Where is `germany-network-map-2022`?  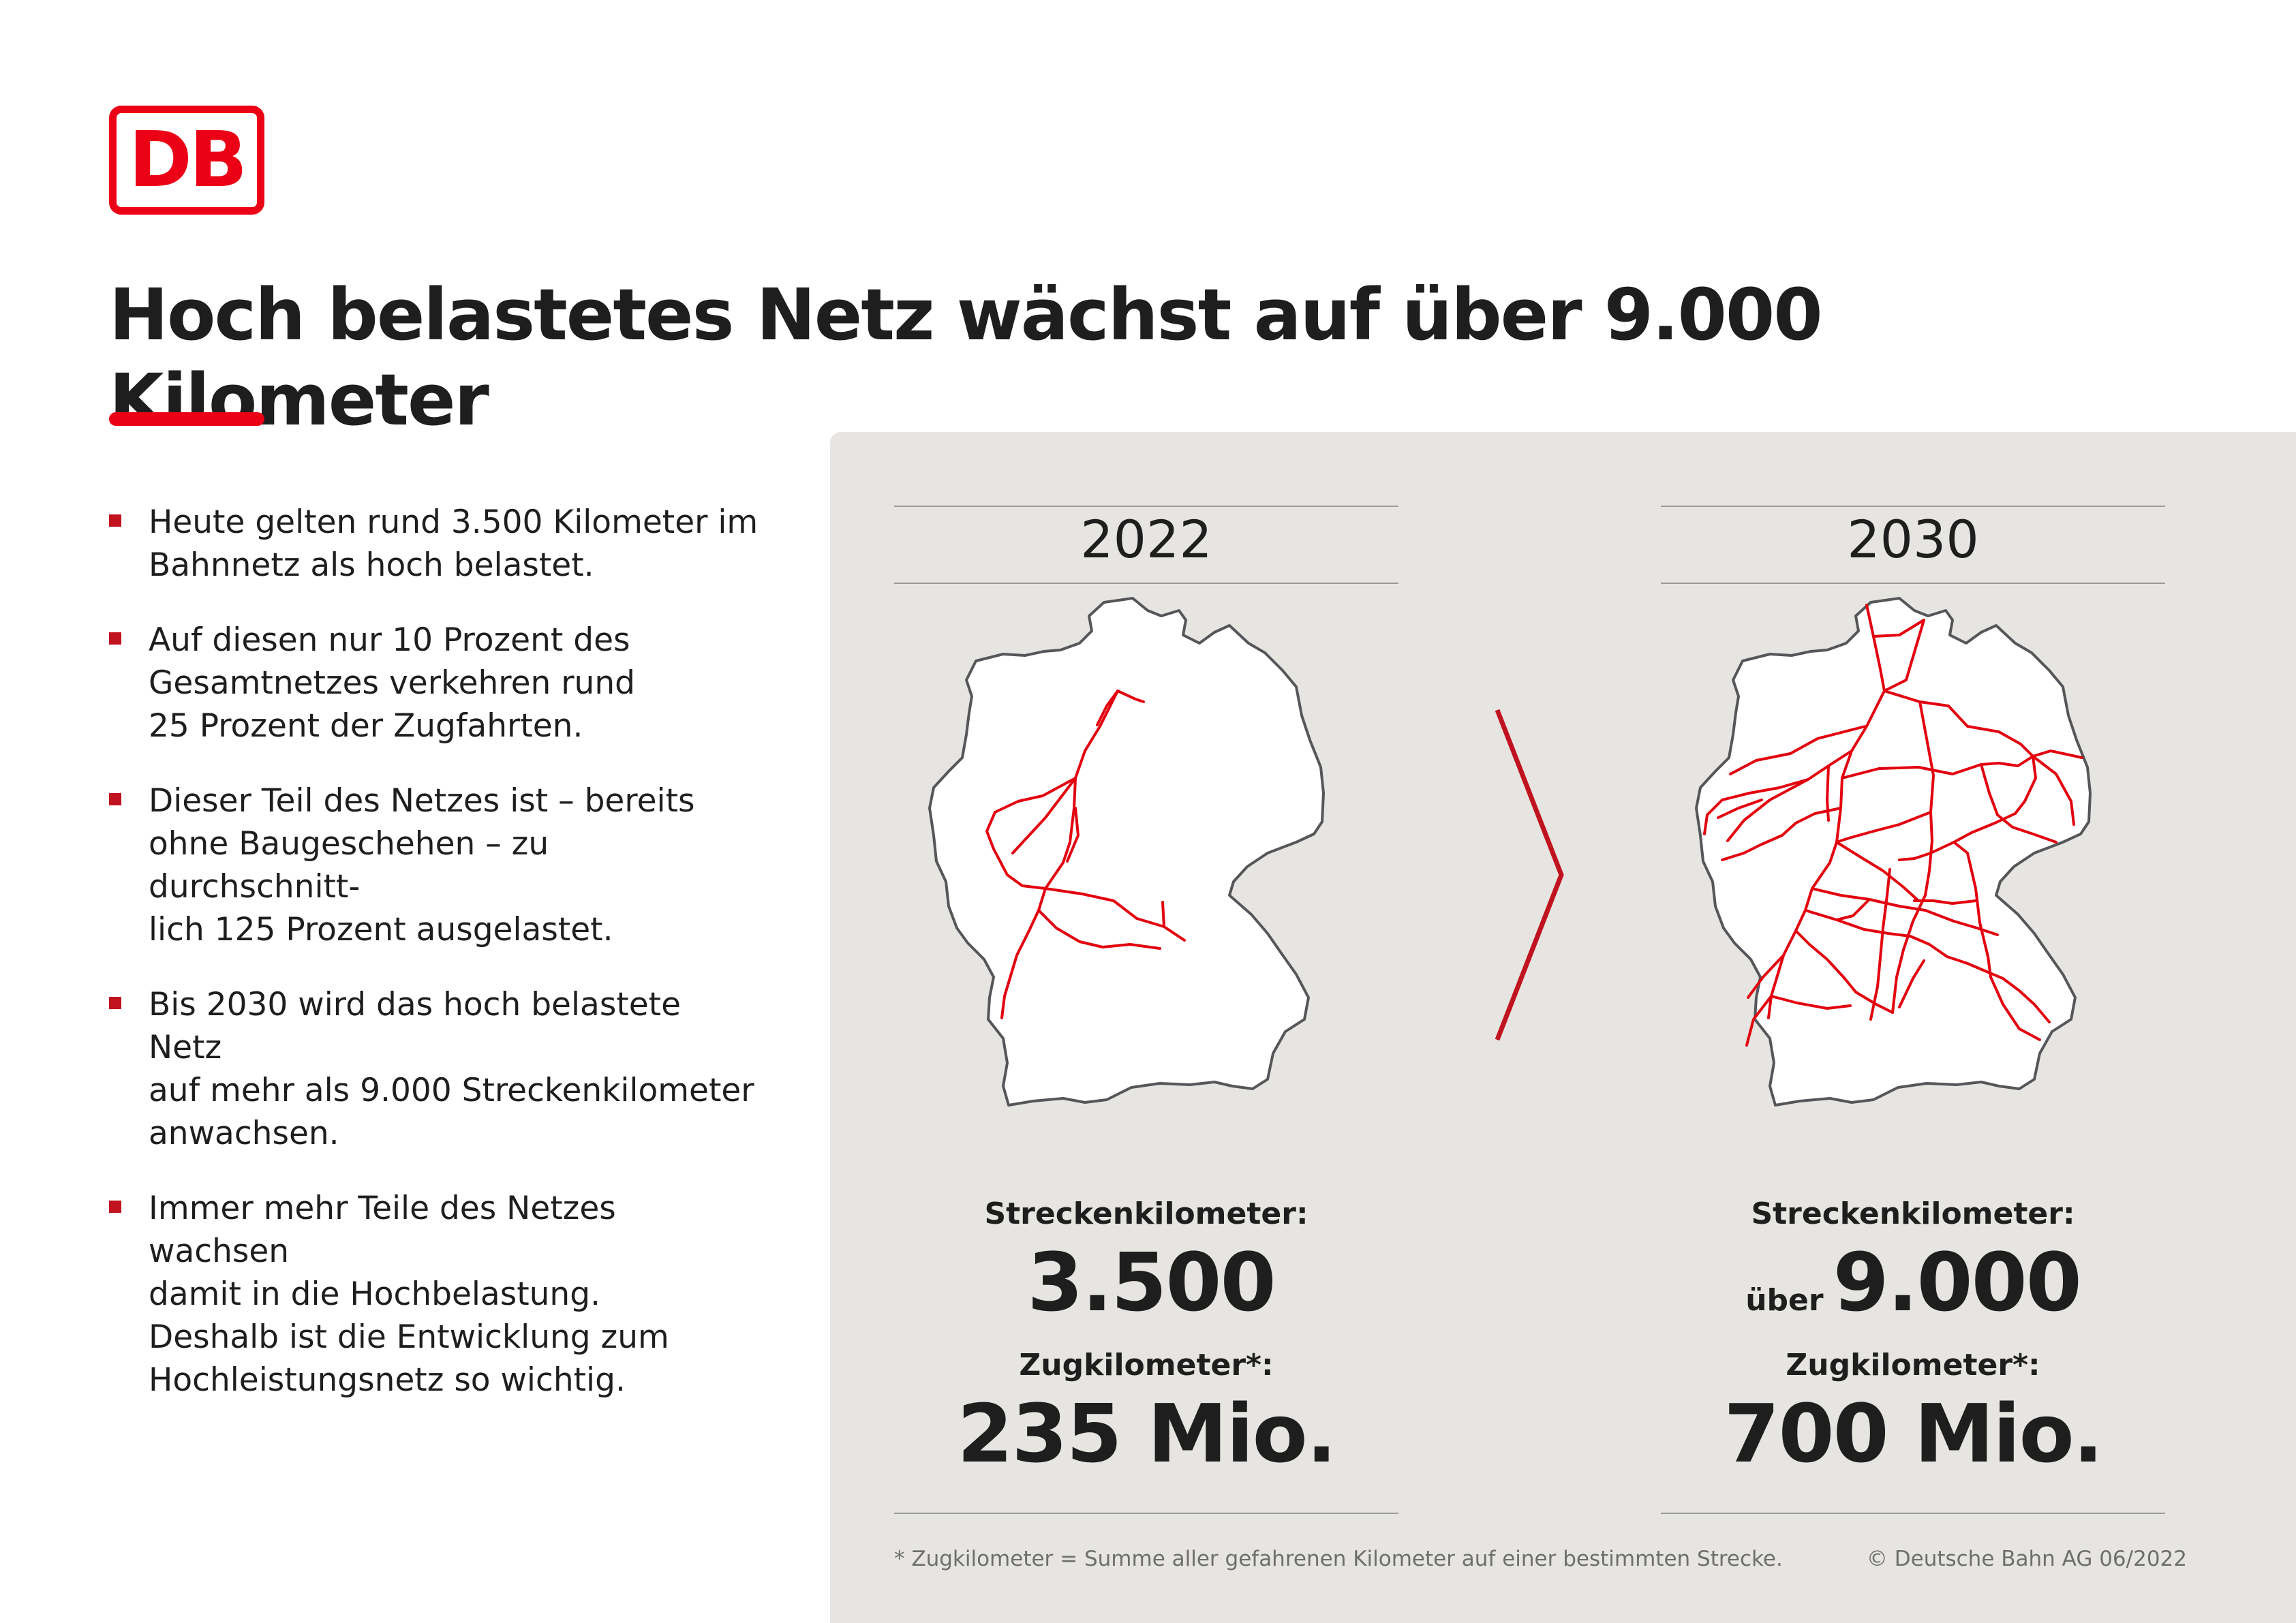 germany-network-map-2022 is located at coordinates (1127, 852).